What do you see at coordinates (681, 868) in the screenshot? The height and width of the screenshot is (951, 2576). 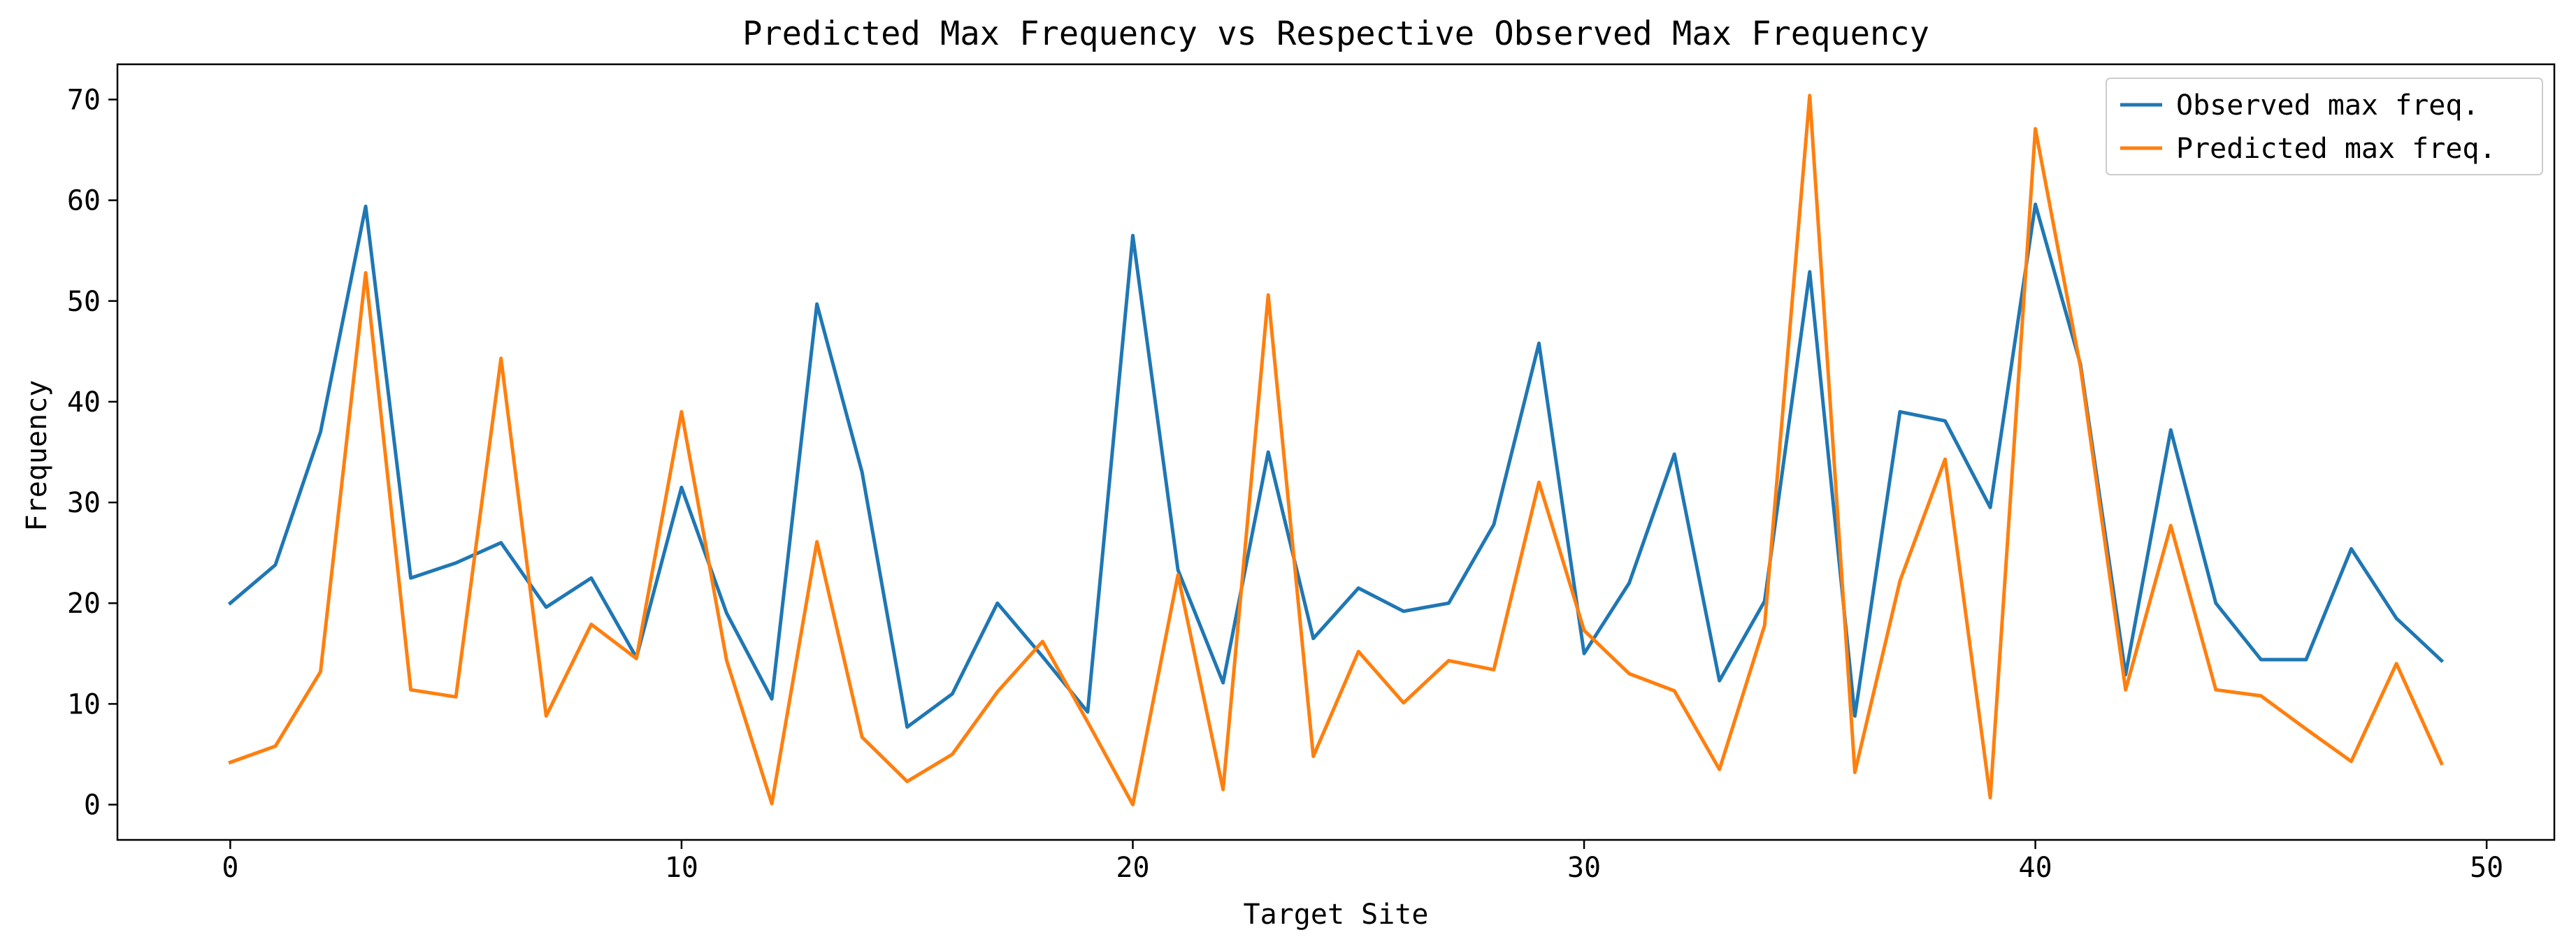 I see `x-tick-label-10: 10` at bounding box center [681, 868].